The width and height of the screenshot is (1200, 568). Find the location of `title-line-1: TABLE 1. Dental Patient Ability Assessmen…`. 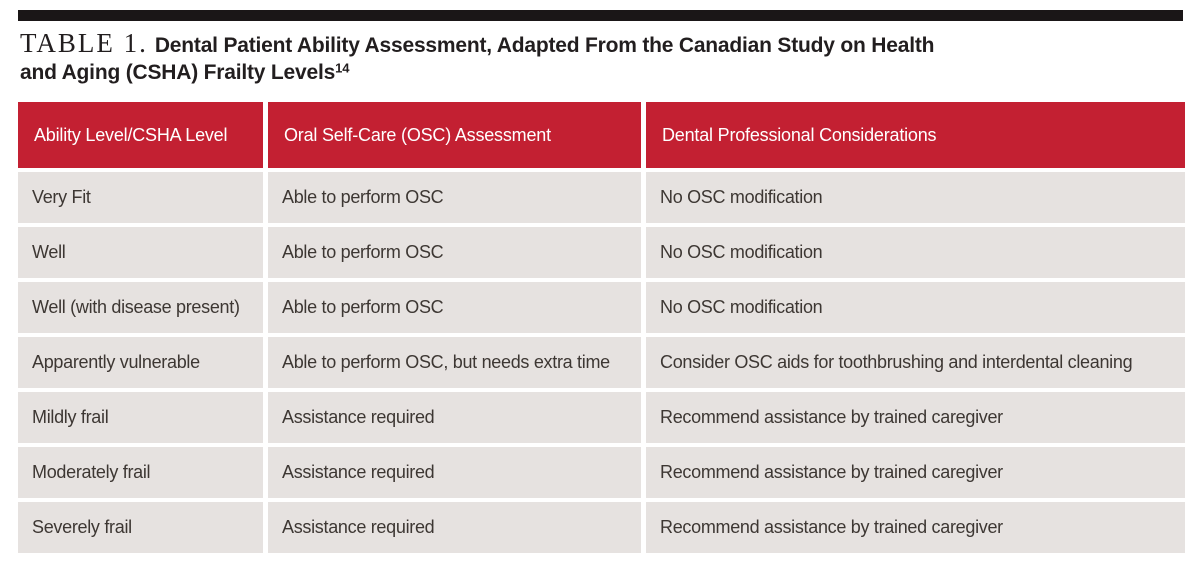

title-line-1: TABLE 1. Dental Patient Ability Assessmen… is located at coordinates (605, 44).